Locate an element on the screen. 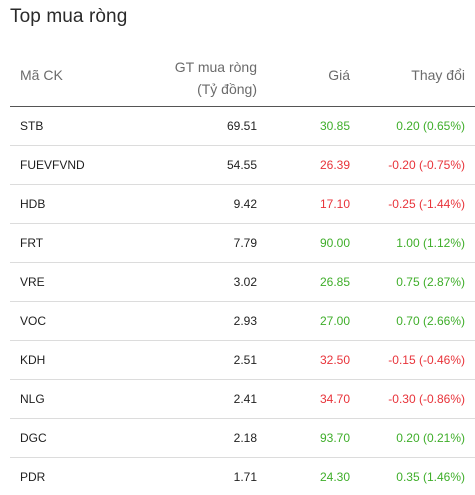 The width and height of the screenshot is (475, 495). change-value: -0.25 (-1.44%) is located at coordinates (426, 204).